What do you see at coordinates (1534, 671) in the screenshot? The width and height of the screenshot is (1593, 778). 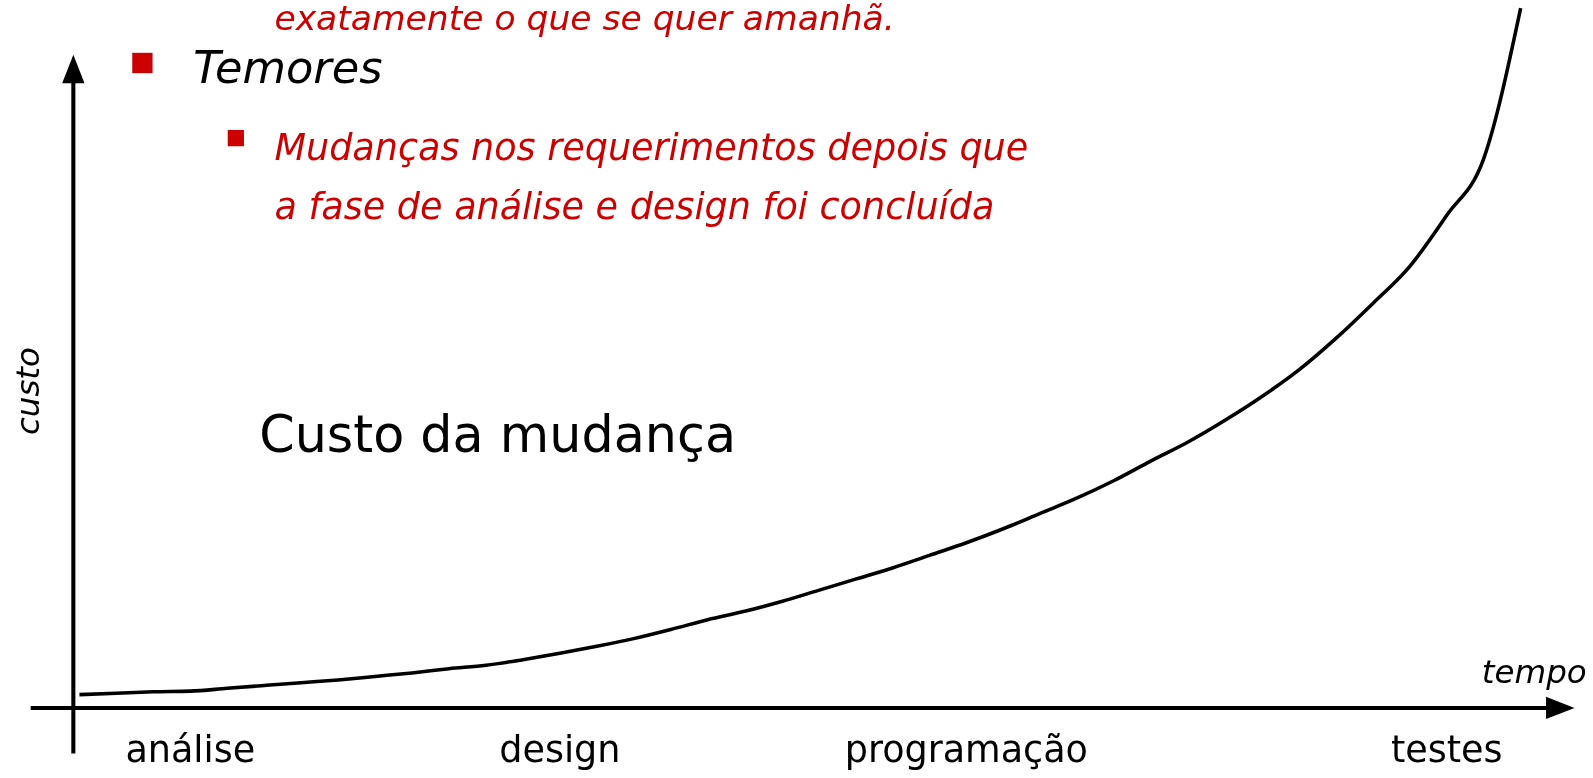 I see `x-axis-title: tempo` at bounding box center [1534, 671].